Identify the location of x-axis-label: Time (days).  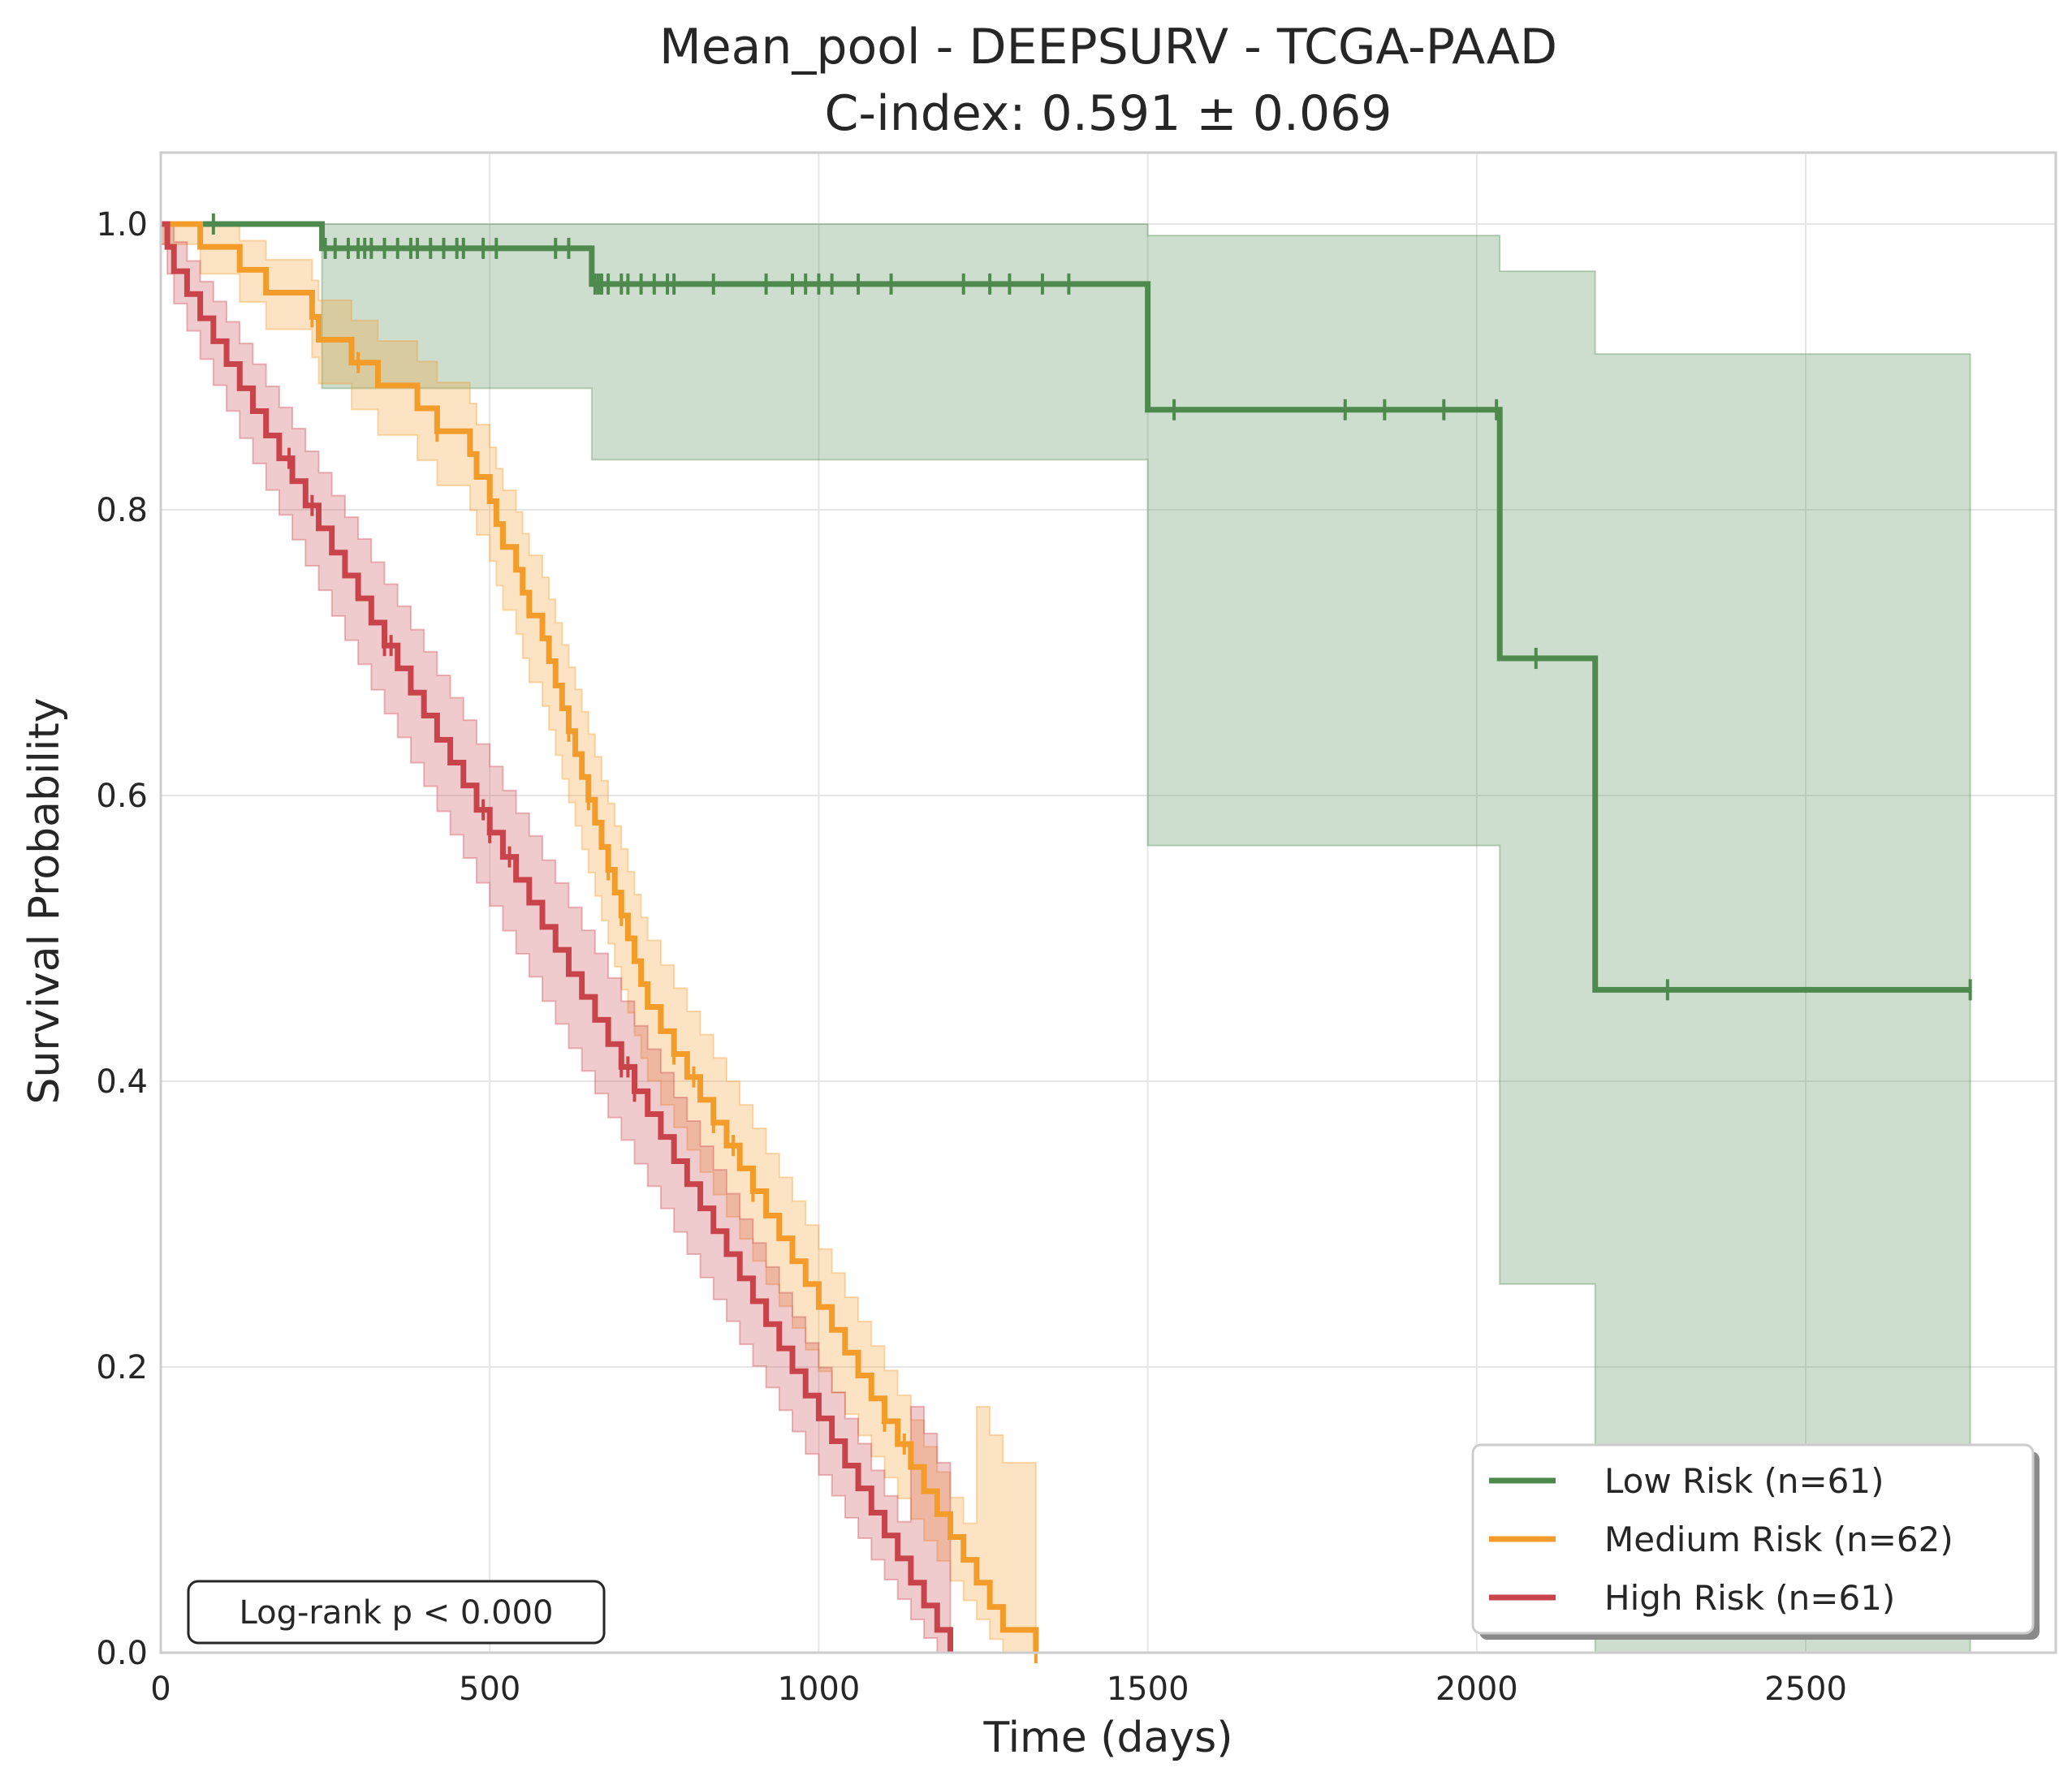
(1107, 1738).